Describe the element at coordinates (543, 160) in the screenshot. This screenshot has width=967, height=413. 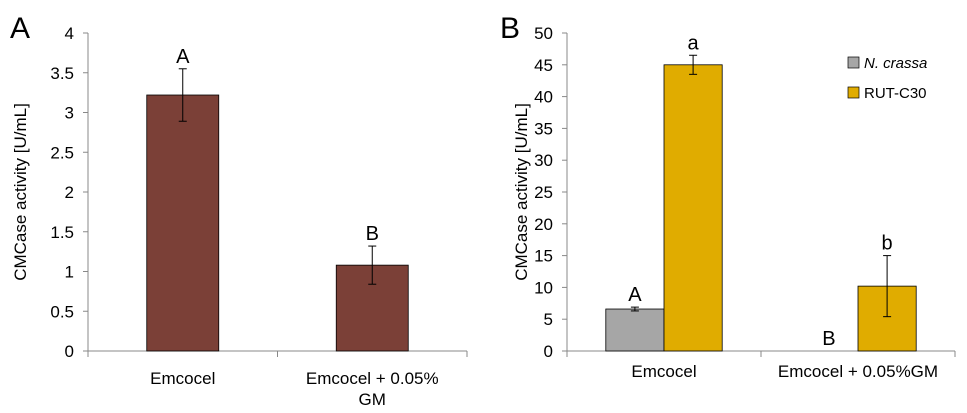
I see `y-tick-label: 30` at that location.